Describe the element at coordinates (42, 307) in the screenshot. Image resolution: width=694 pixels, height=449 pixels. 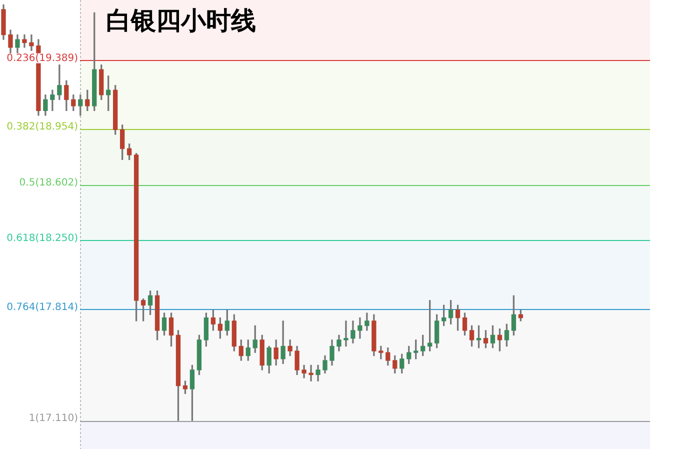
I see `ref-line-label: 0.764(17.814)` at that location.